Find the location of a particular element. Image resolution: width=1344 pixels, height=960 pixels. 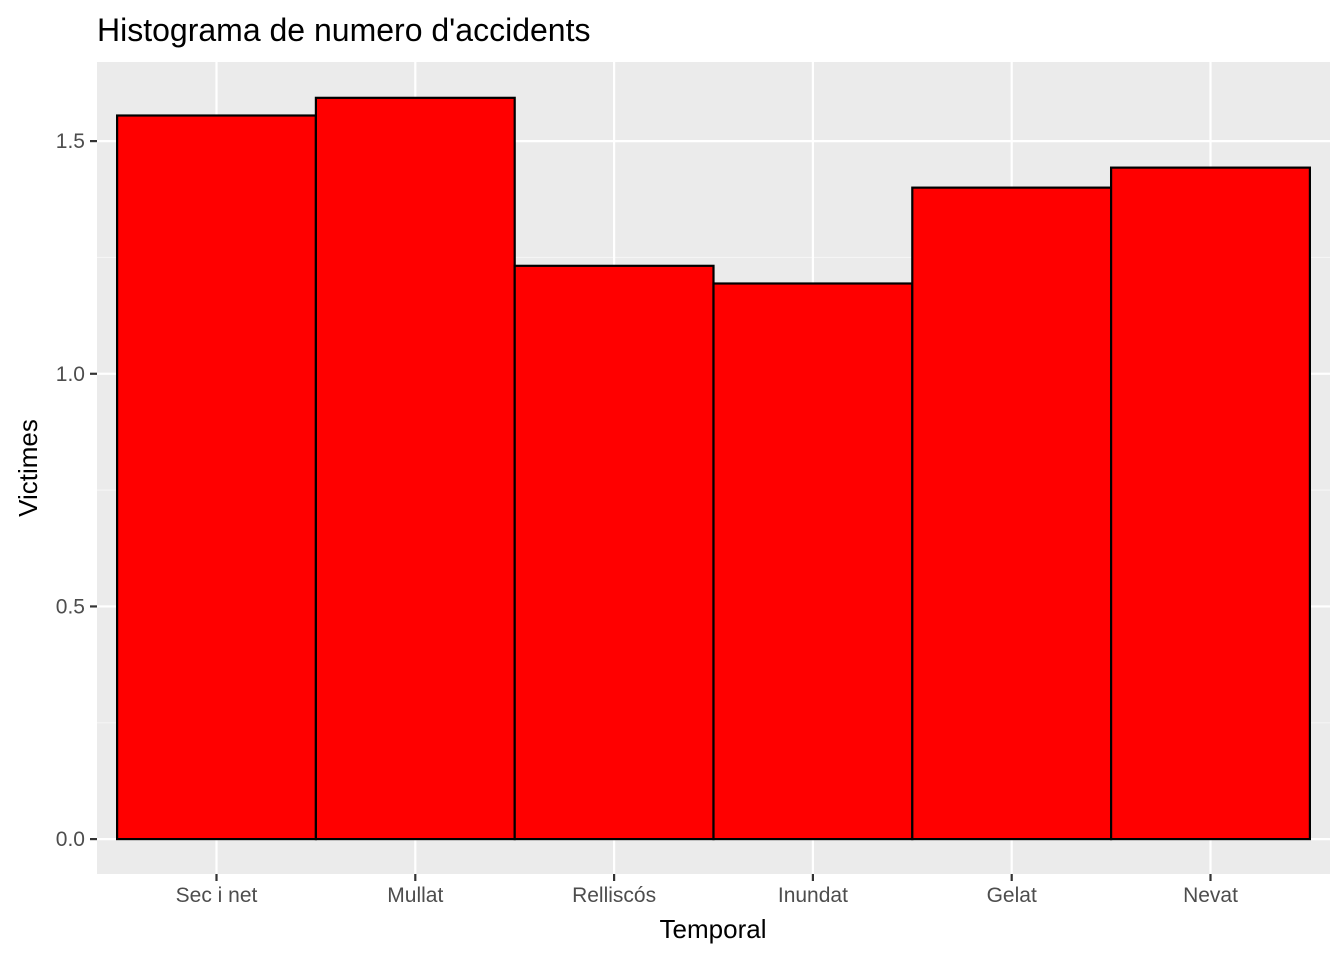

y-tick-label: 1.0 is located at coordinates (70, 374).